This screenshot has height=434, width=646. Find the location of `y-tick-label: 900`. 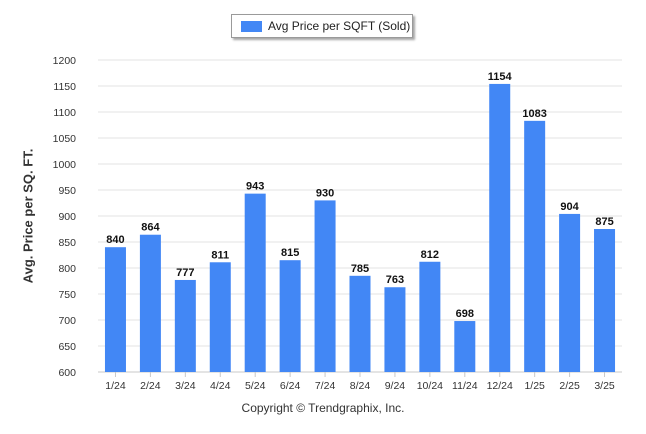

y-tick-label: 900 is located at coordinates (67, 217).